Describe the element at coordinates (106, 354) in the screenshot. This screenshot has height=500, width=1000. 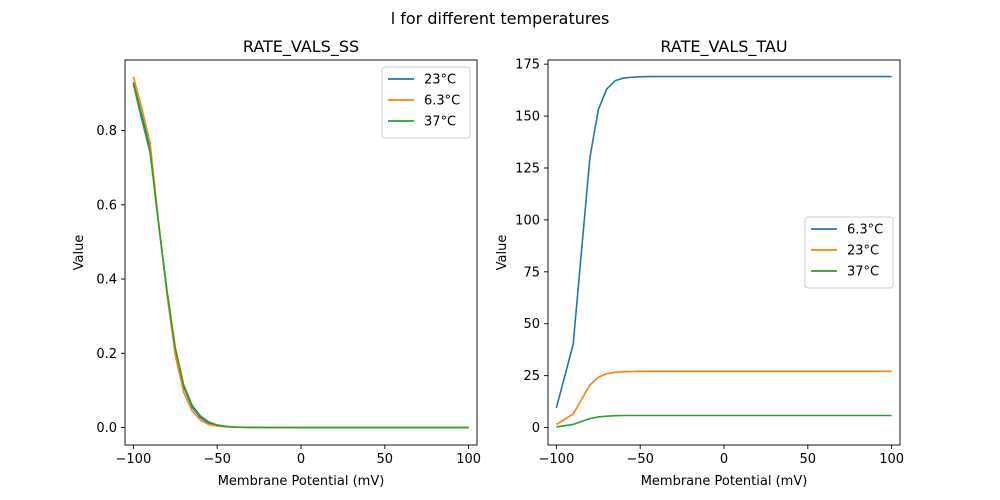
I see `ss-y-tick-label: 0.2` at that location.